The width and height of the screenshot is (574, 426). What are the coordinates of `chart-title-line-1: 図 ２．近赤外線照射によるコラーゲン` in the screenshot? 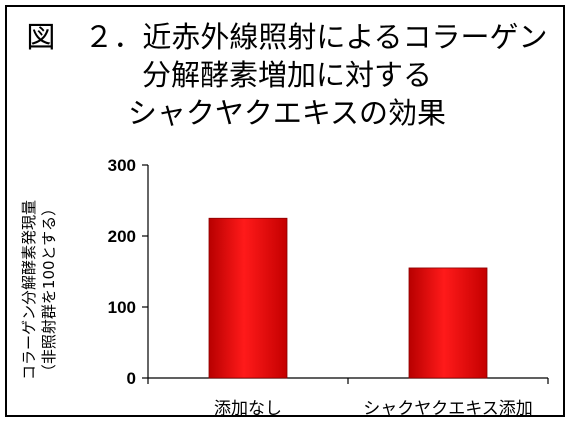 It's located at (287, 37).